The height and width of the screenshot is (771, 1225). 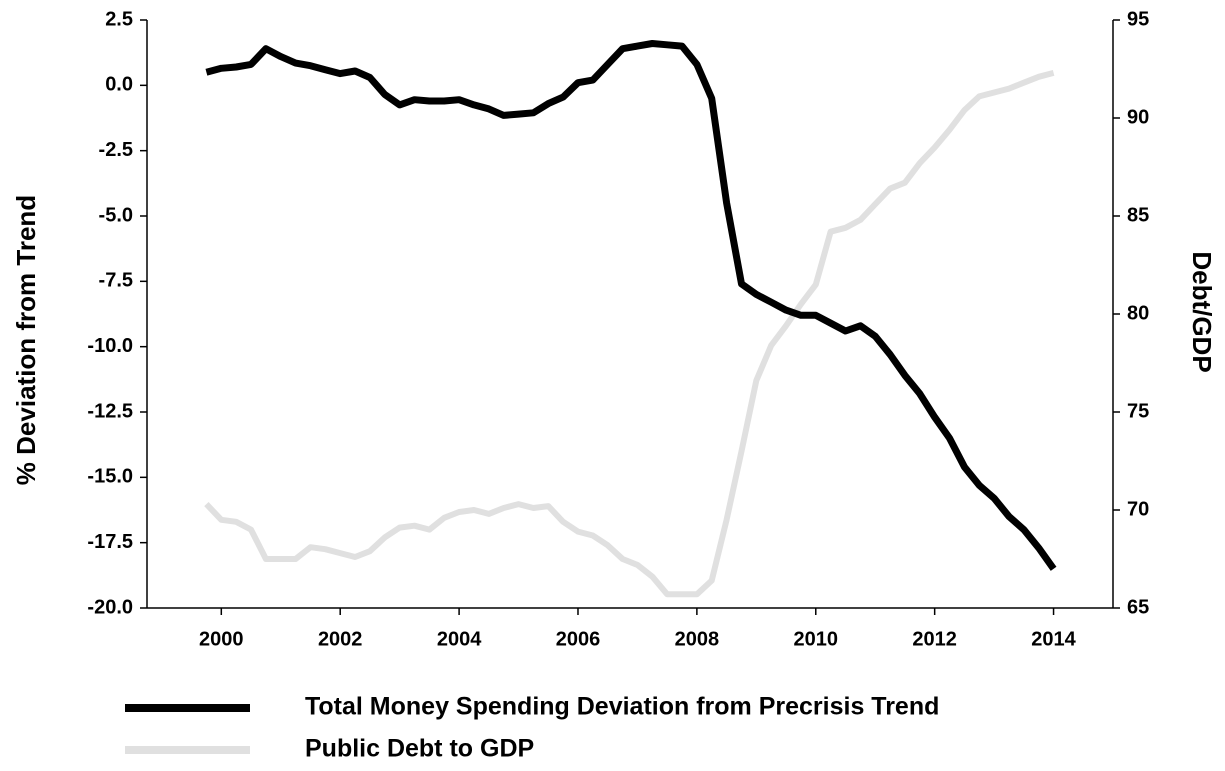 What do you see at coordinates (116, 215) in the screenshot?
I see `y-tick-label: -5.0` at bounding box center [116, 215].